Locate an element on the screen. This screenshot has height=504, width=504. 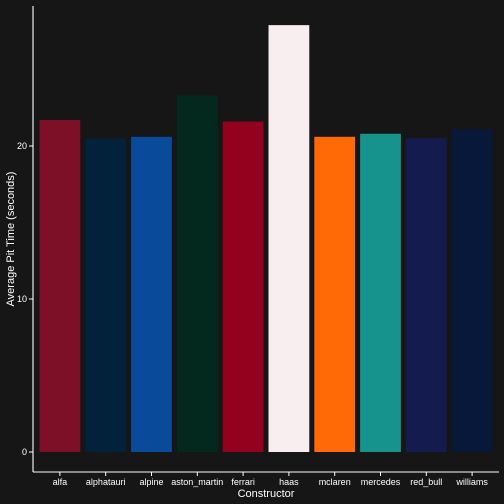
y-tick-label: 10 is located at coordinates (22, 299).